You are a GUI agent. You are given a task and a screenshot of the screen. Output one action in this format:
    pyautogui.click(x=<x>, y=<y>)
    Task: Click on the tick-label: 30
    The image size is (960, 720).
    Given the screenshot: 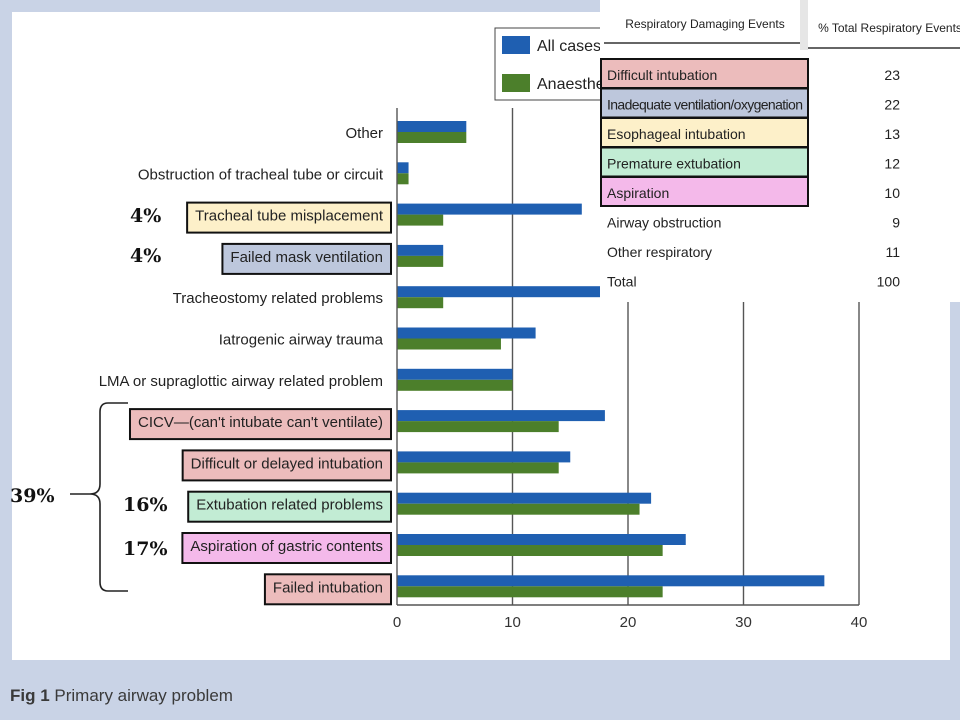 What is the action you would take?
    pyautogui.click(x=743, y=622)
    